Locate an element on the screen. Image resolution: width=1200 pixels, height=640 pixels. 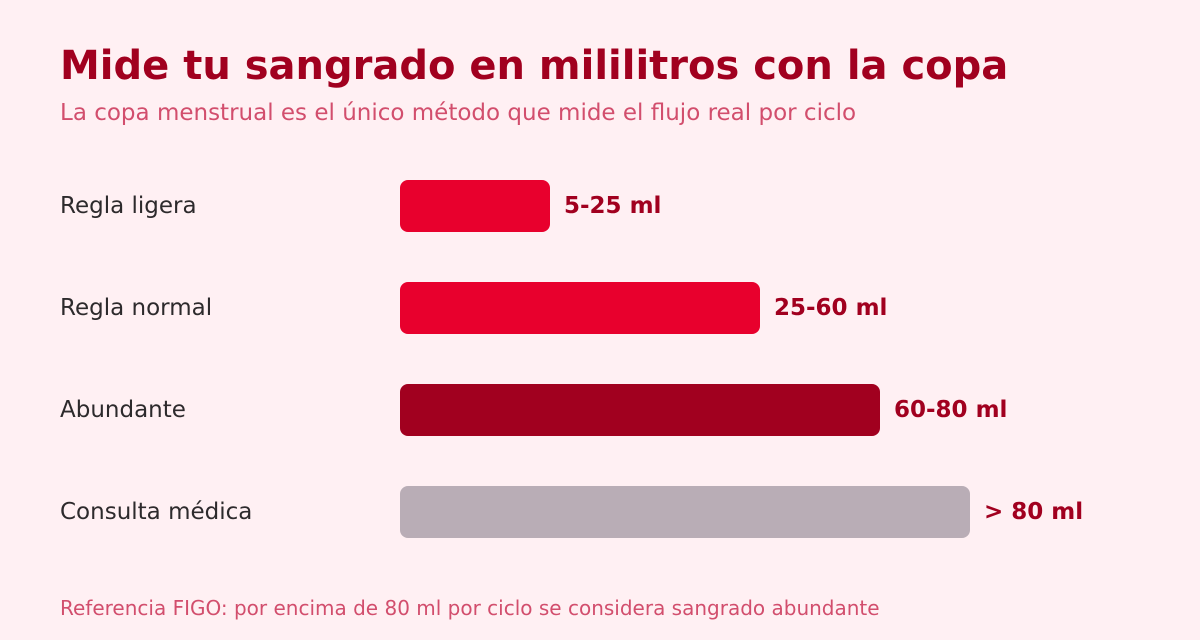
value-label: 60-80 ml is located at coordinates (950, 410).